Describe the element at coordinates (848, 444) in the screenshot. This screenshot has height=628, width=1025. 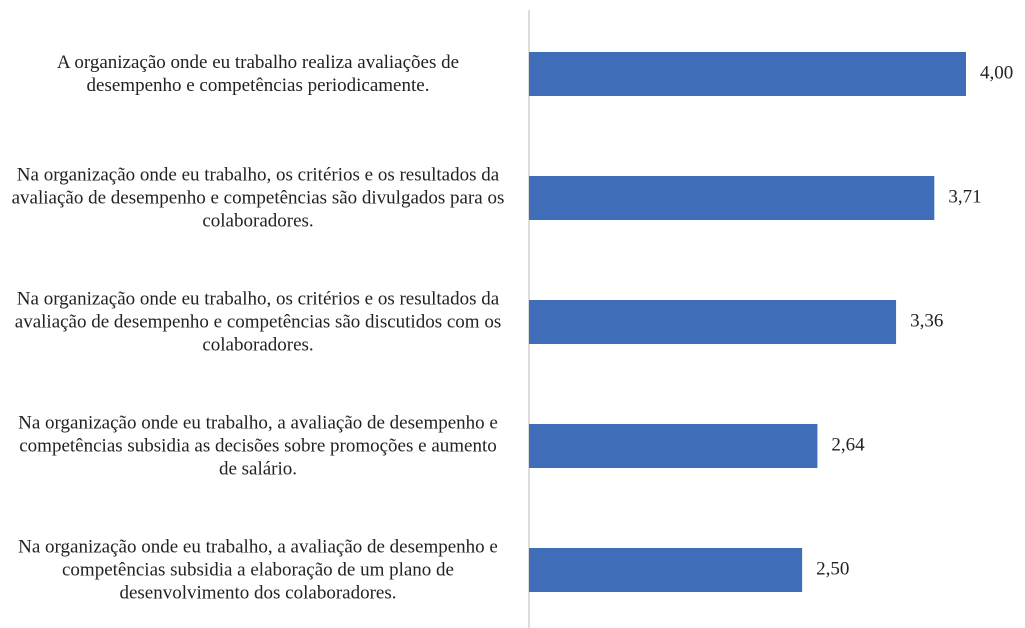
I see `value-label: 2,64` at that location.